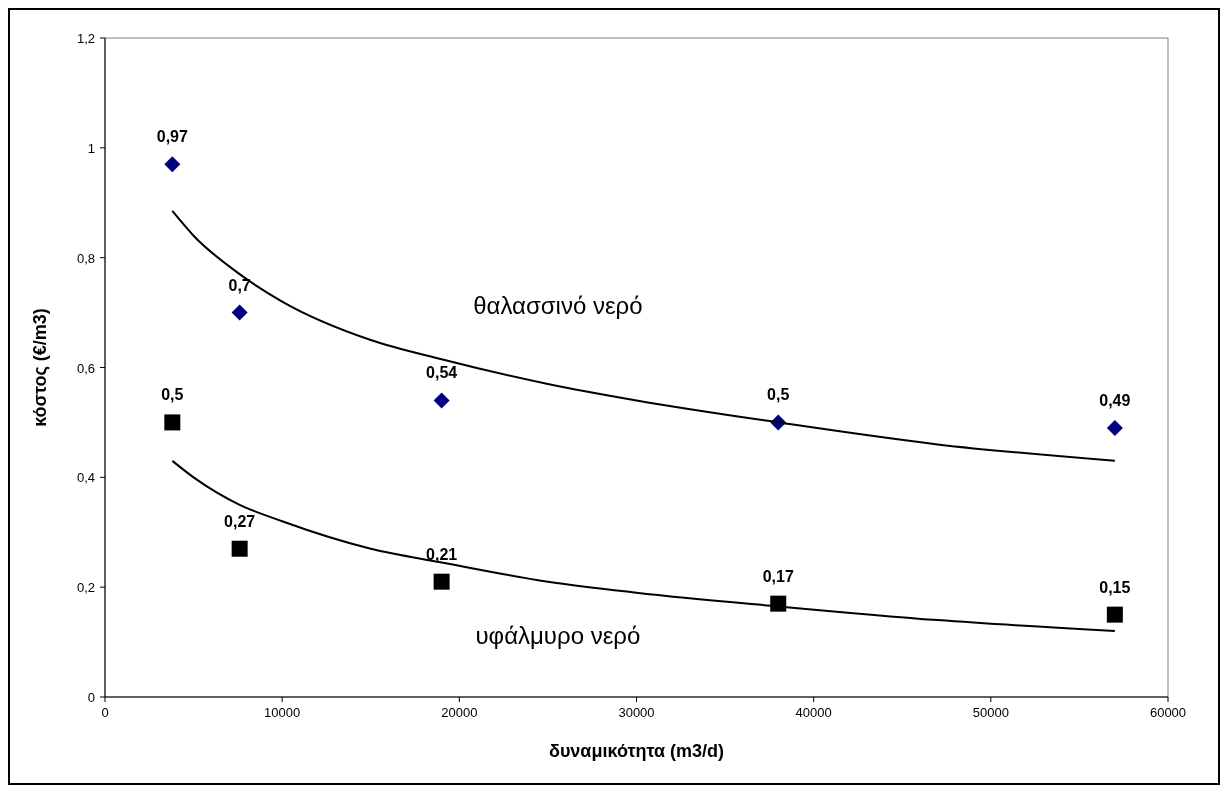 The height and width of the screenshot is (793, 1228). Describe the element at coordinates (91, 148) in the screenshot. I see `y-tick-label: 1` at that location.